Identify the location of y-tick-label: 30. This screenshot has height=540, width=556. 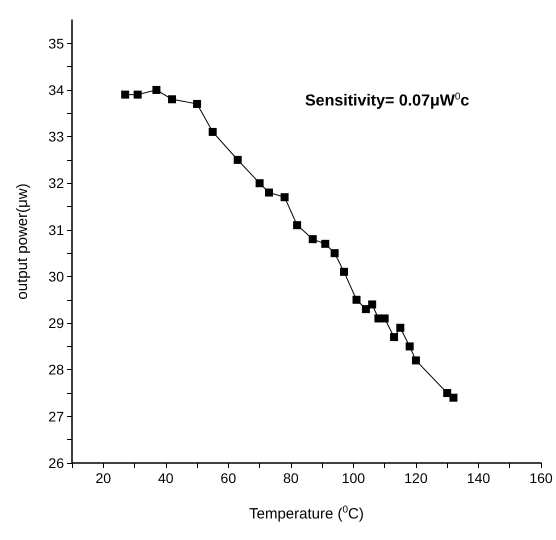
(56, 276).